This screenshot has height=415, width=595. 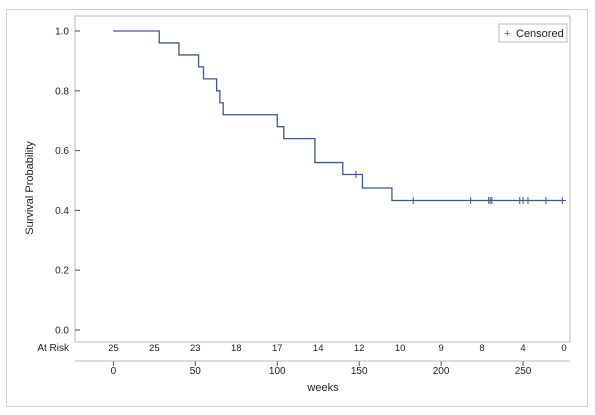 What do you see at coordinates (359, 348) in the screenshot?
I see `at-risk-count: 12` at bounding box center [359, 348].